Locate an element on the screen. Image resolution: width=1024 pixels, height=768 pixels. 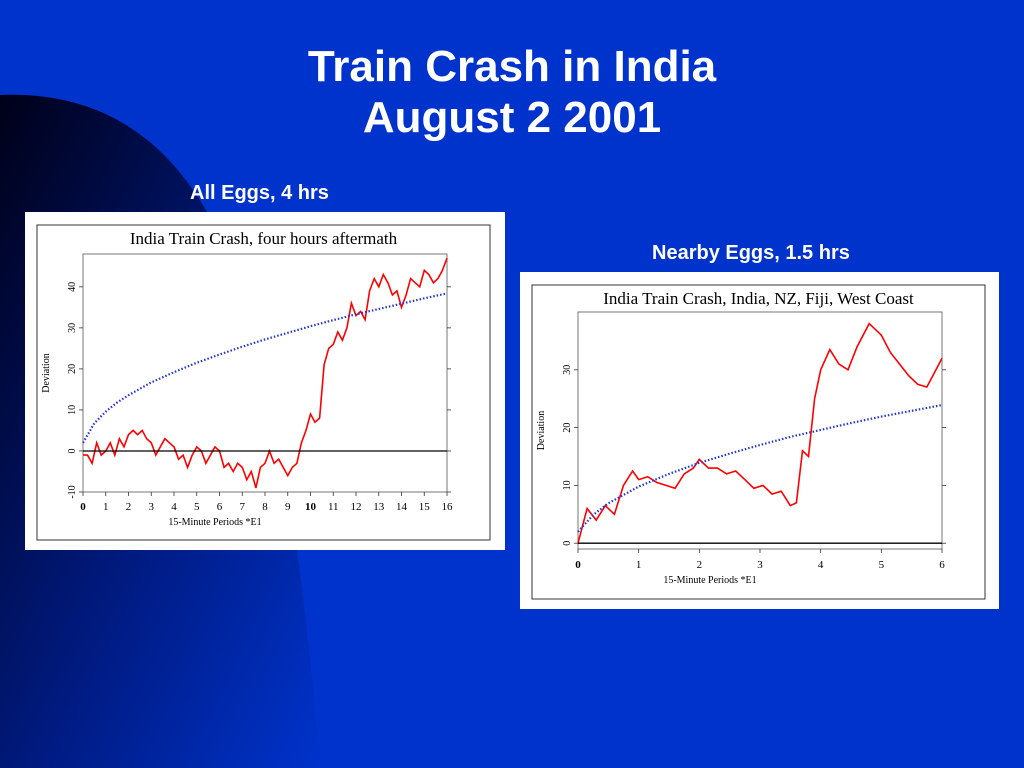
slide-title-line2: August 2 2001 is located at coordinates (512, 117).